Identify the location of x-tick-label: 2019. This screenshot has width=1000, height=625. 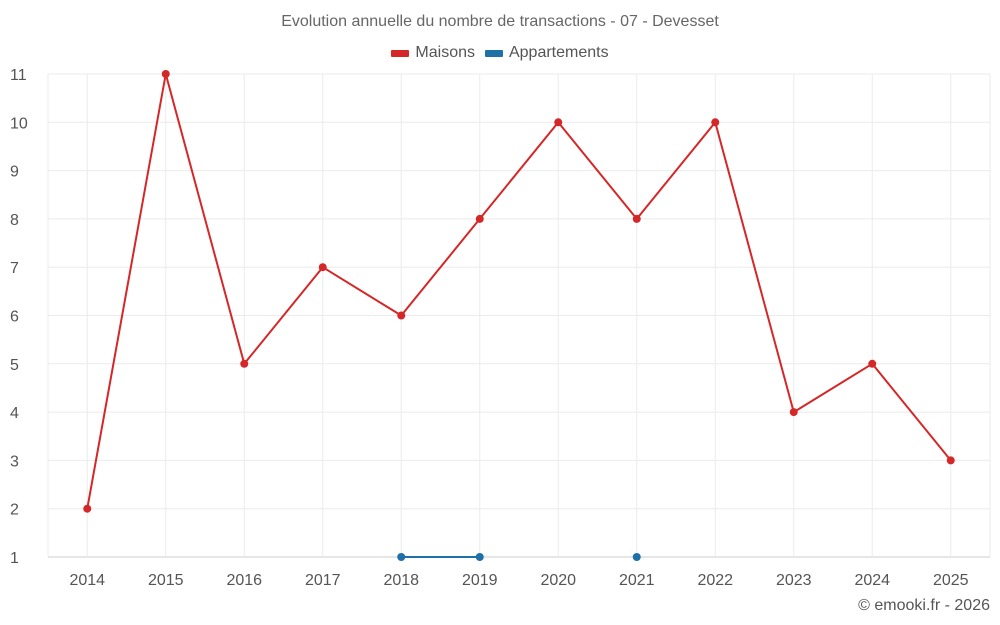
(480, 580).